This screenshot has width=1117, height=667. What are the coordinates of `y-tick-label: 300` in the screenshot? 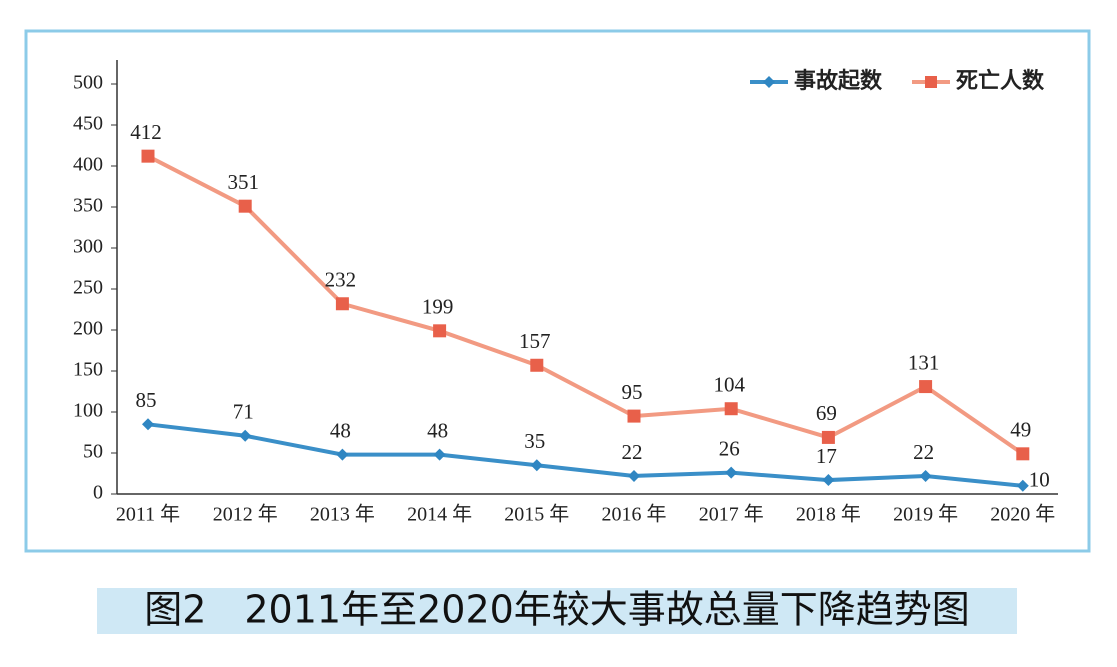 It's located at (88, 247).